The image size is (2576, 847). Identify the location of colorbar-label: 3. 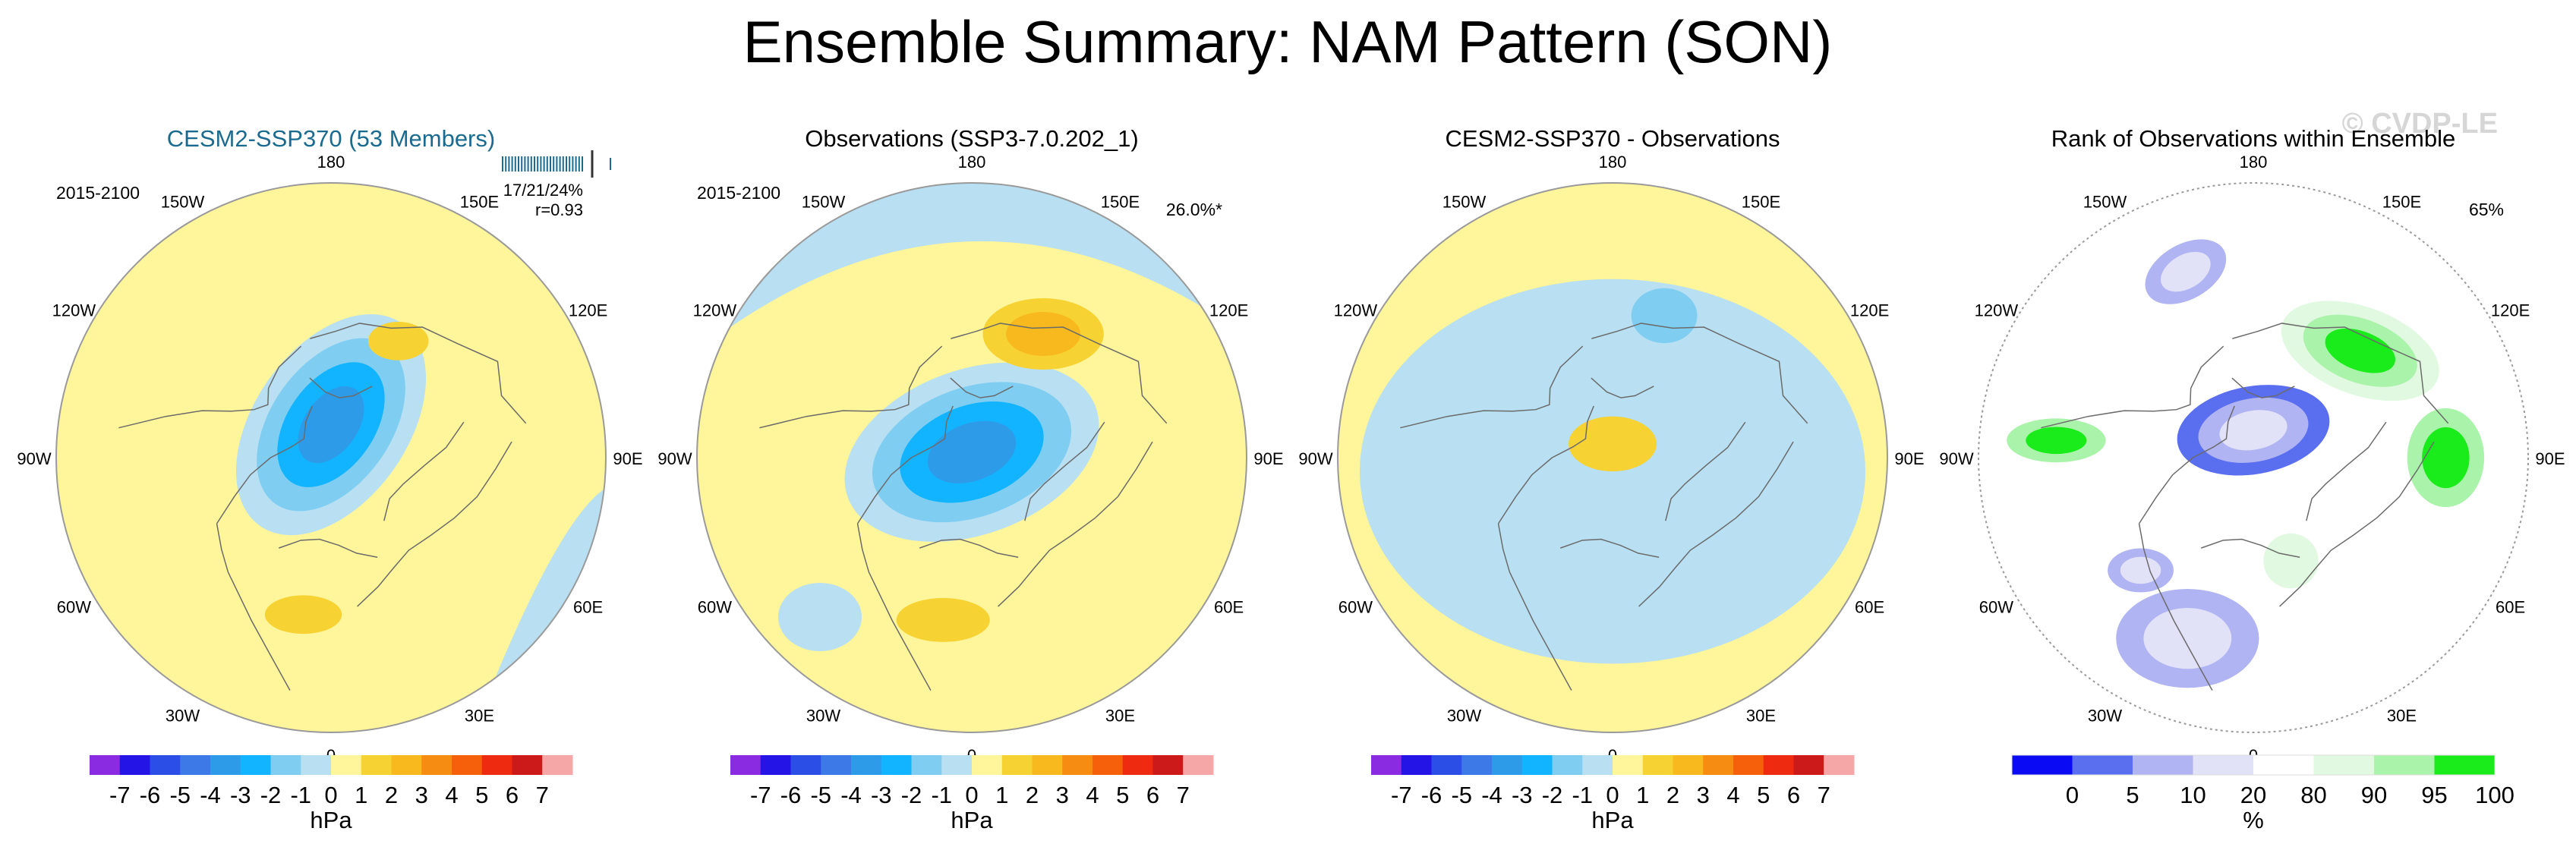
(1703, 795).